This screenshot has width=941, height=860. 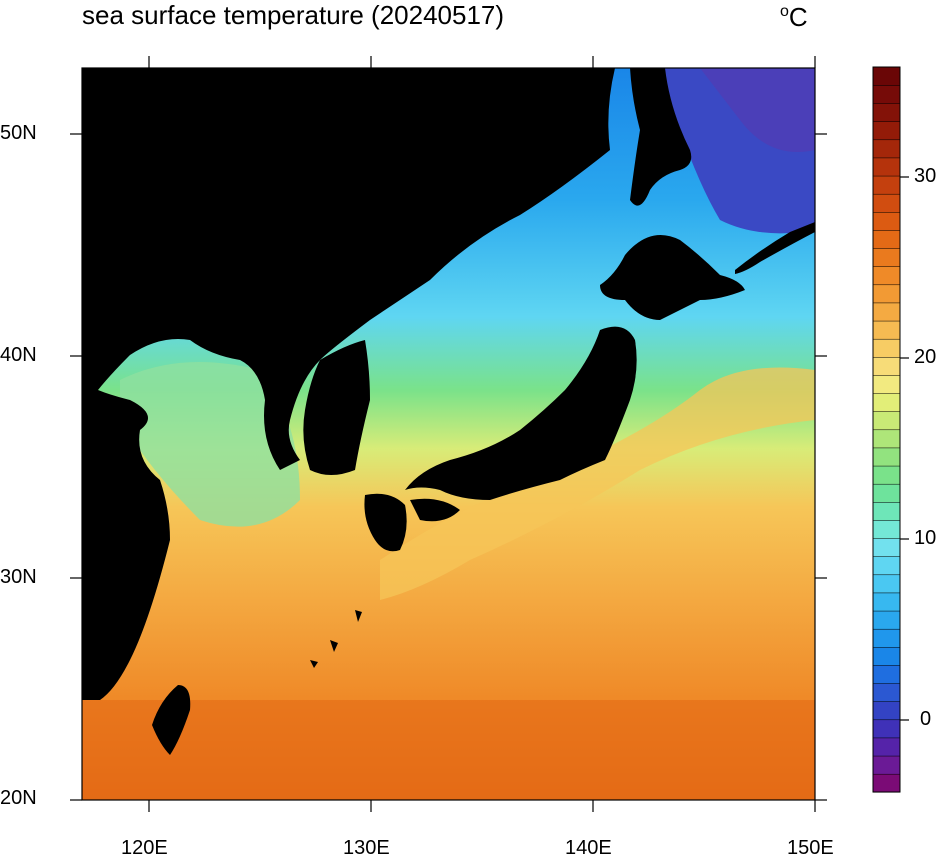 What do you see at coordinates (925, 176) in the screenshot?
I see `colorbar-label: 30` at bounding box center [925, 176].